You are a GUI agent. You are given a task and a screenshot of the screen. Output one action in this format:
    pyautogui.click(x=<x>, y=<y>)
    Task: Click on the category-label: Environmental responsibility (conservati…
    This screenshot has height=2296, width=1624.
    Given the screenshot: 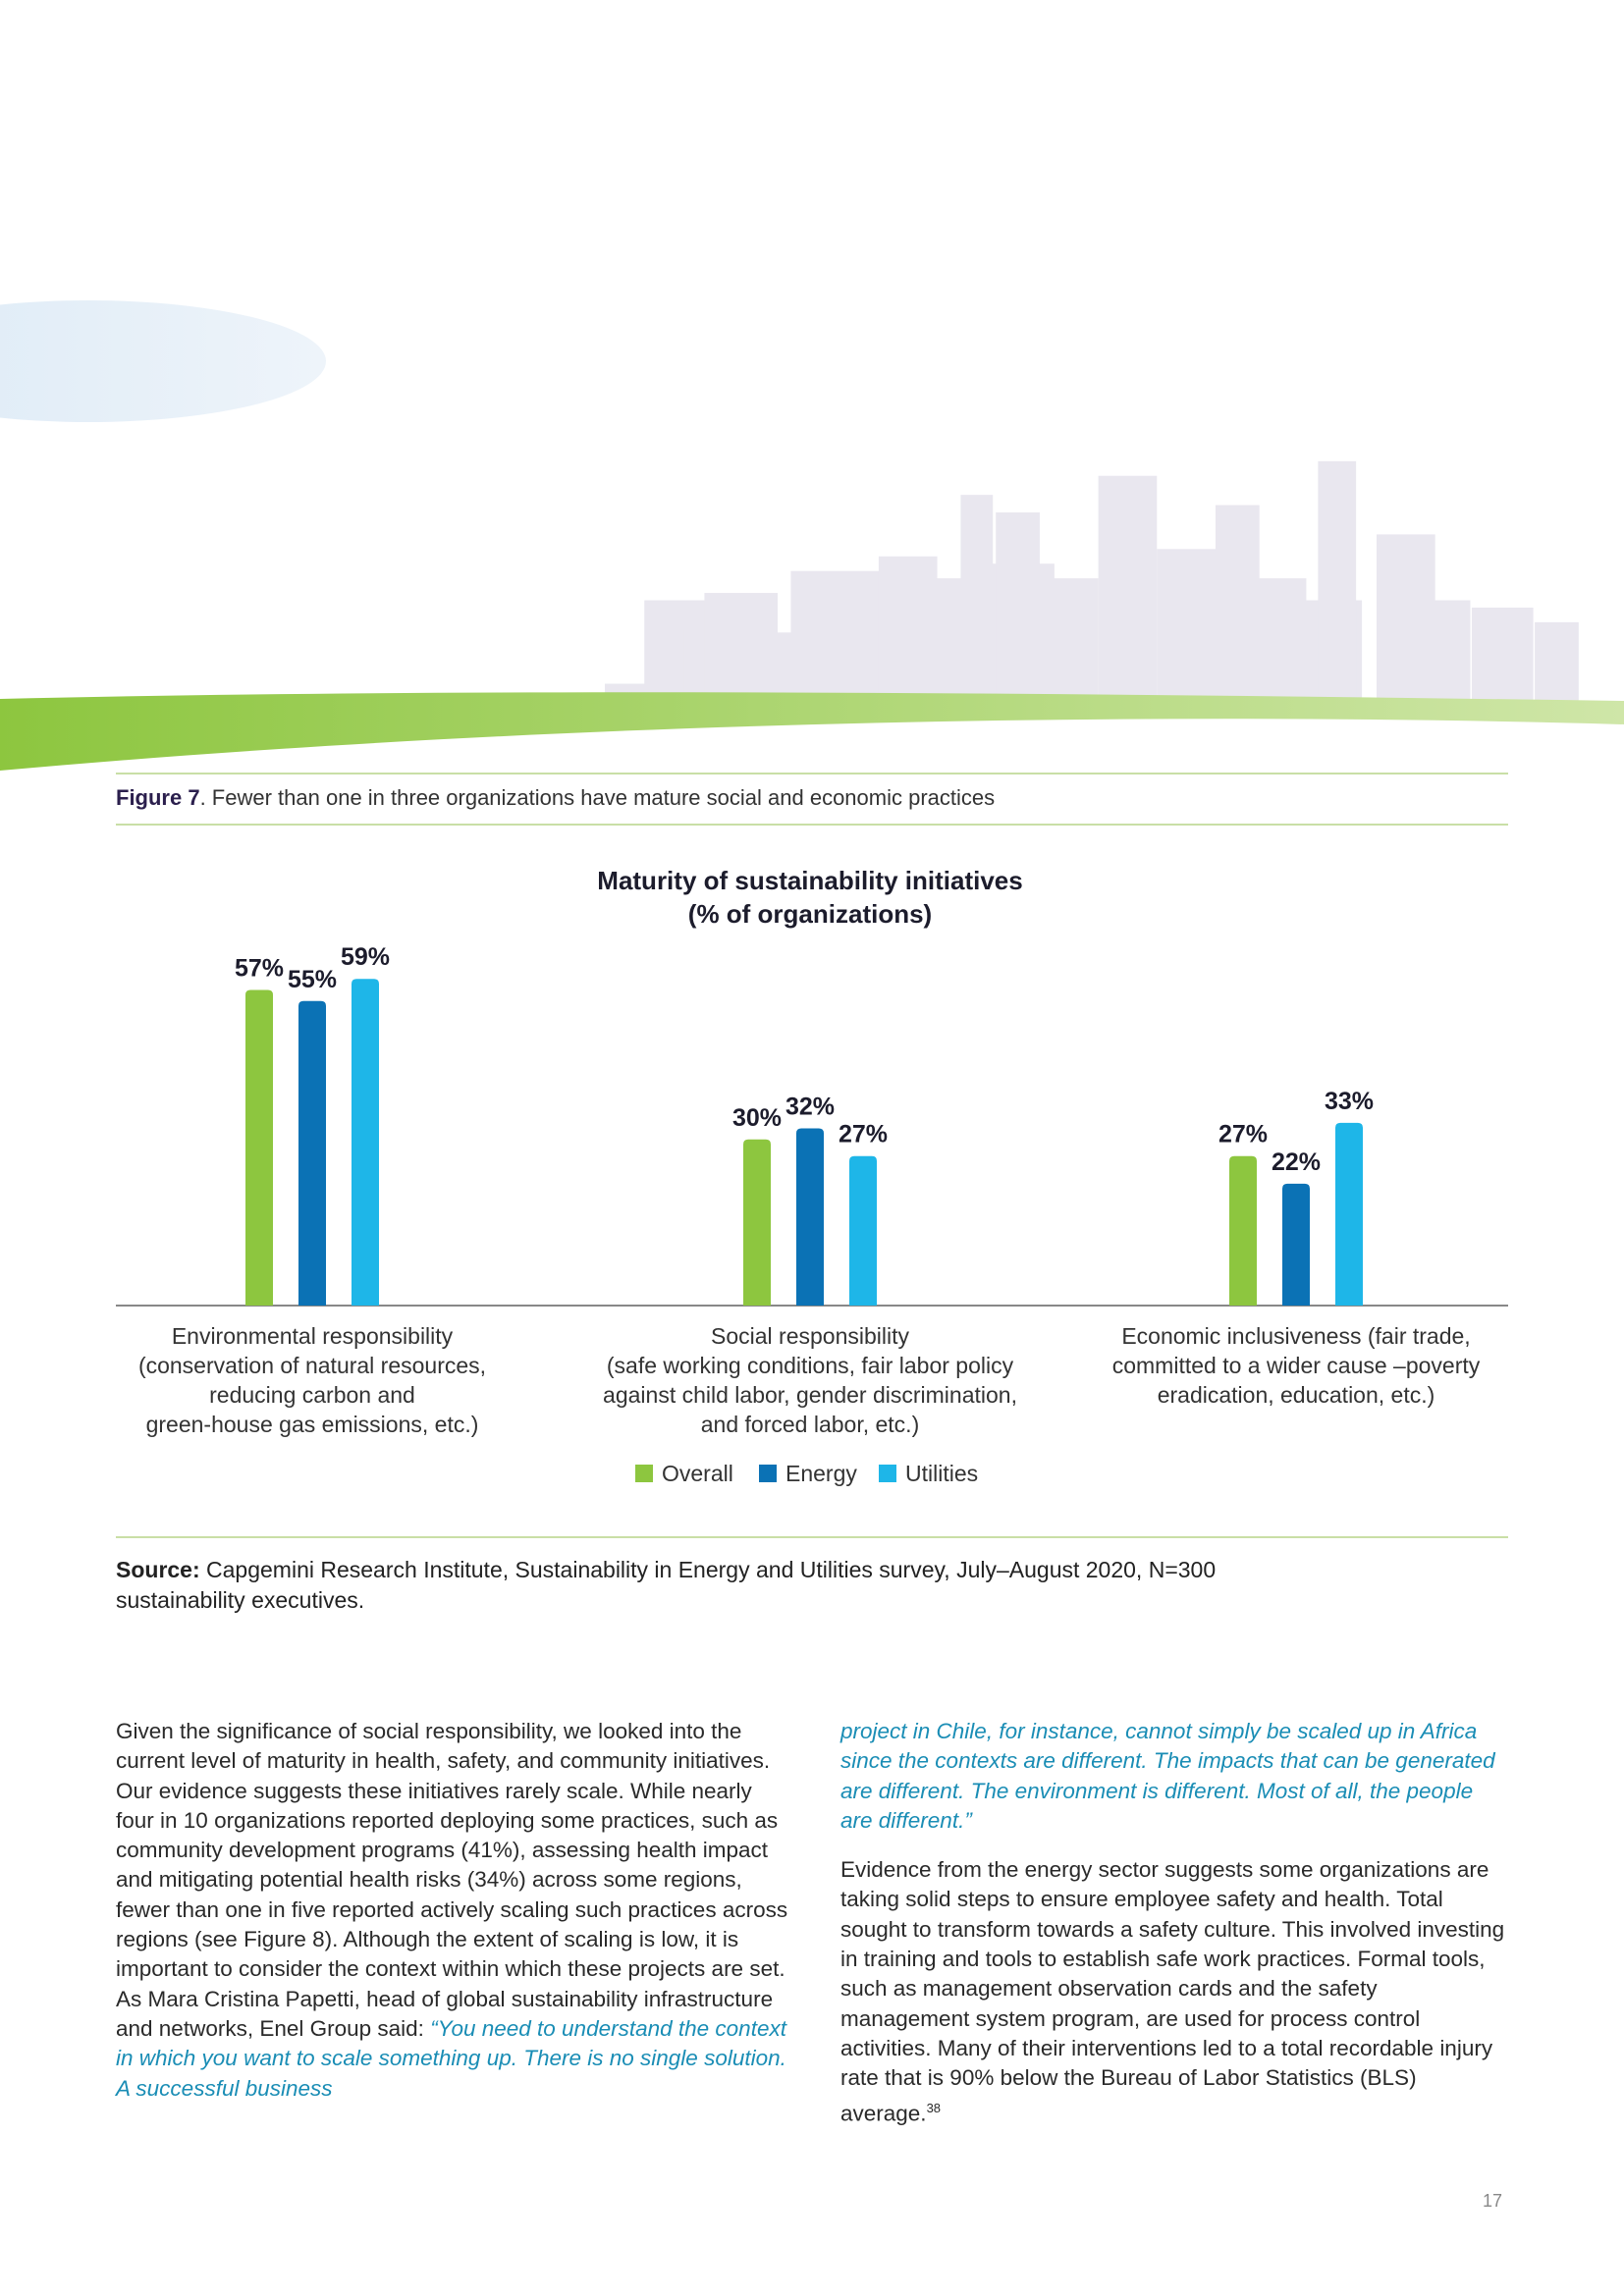 What is the action you would take?
    pyautogui.click(x=312, y=1380)
    